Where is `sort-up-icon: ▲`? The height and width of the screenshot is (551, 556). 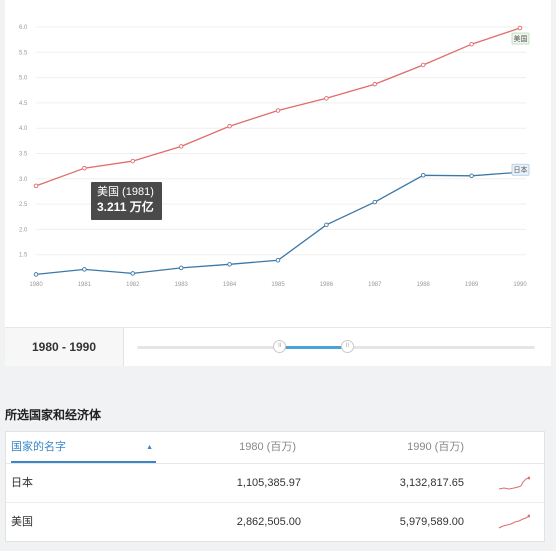 sort-up-icon: ▲ is located at coordinates (149, 447).